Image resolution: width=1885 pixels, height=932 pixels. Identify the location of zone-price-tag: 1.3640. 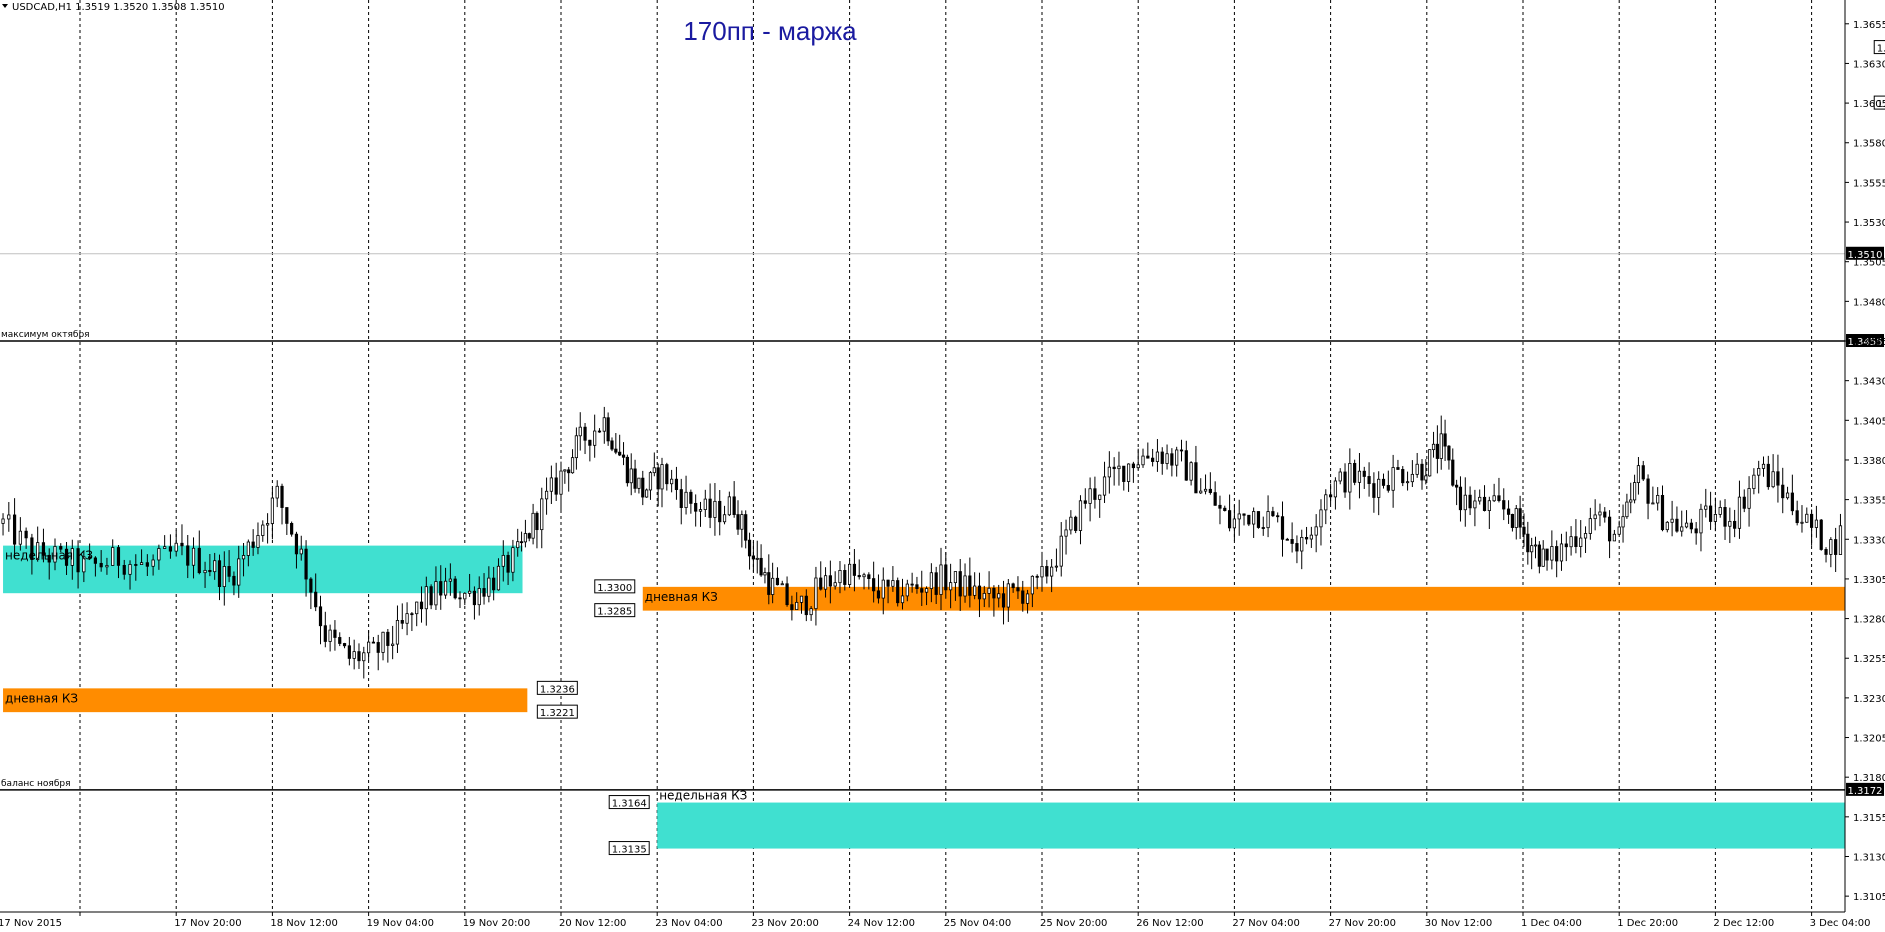
(1879, 47).